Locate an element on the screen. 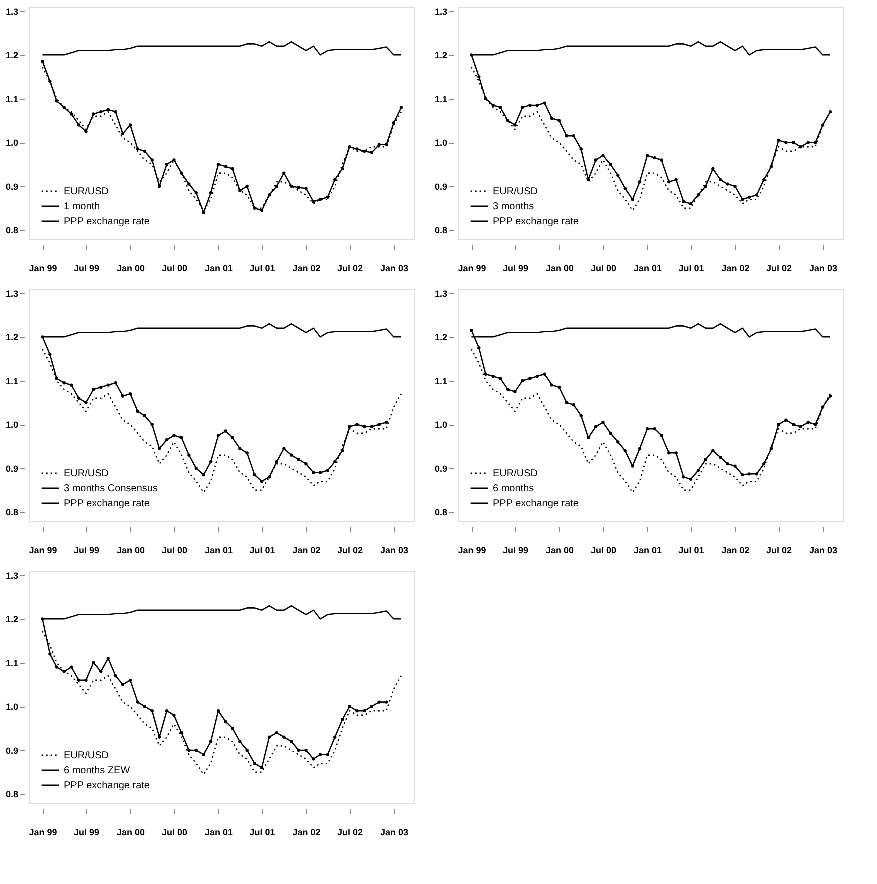  x-tick-label: Jul 99 is located at coordinates (515, 551).